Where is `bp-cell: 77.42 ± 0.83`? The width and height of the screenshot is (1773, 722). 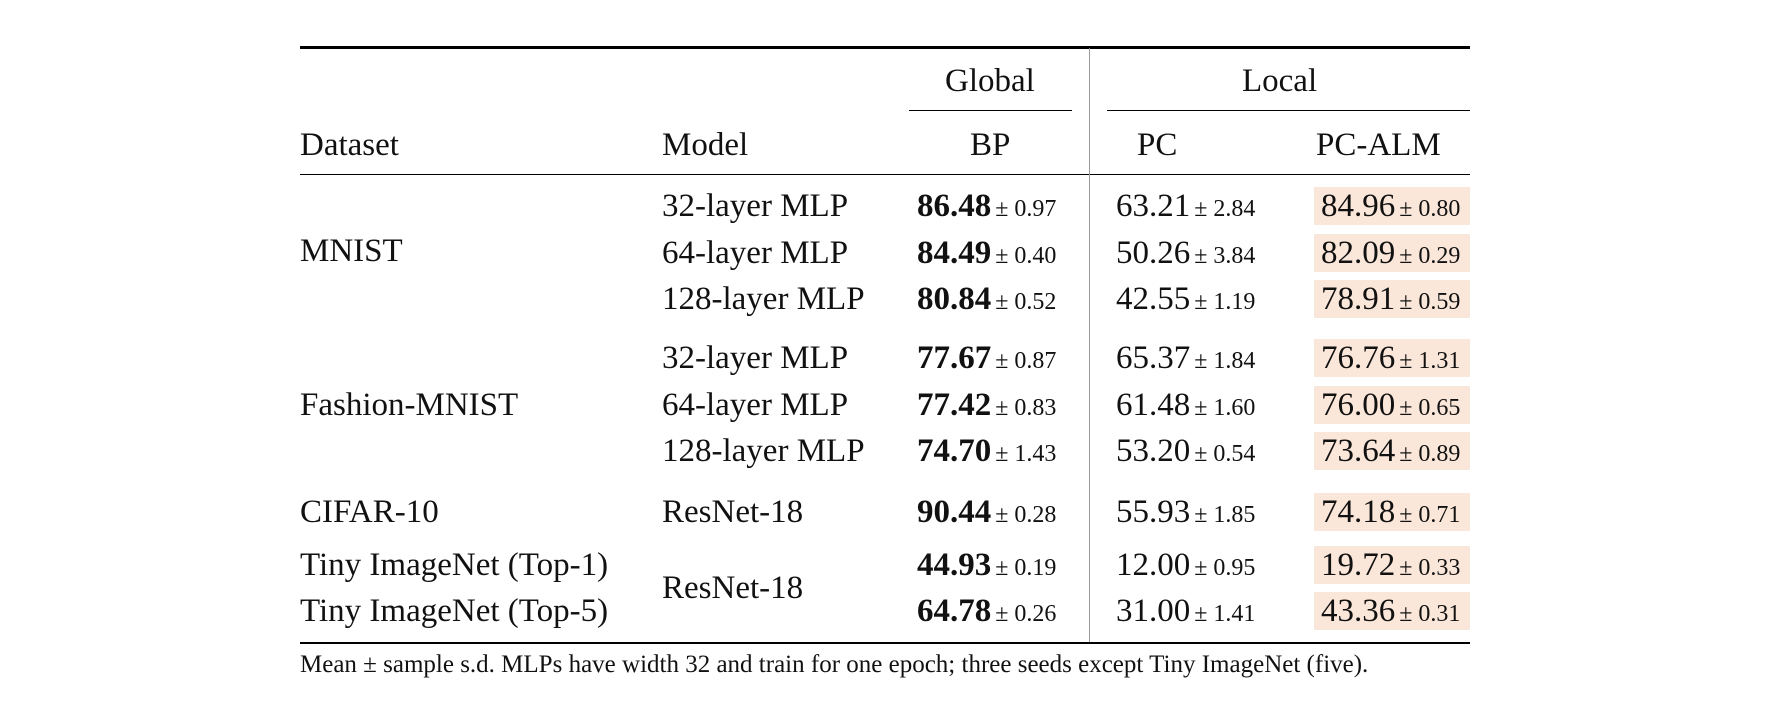
bp-cell: 77.42 ± 0.83 is located at coordinates (986, 405).